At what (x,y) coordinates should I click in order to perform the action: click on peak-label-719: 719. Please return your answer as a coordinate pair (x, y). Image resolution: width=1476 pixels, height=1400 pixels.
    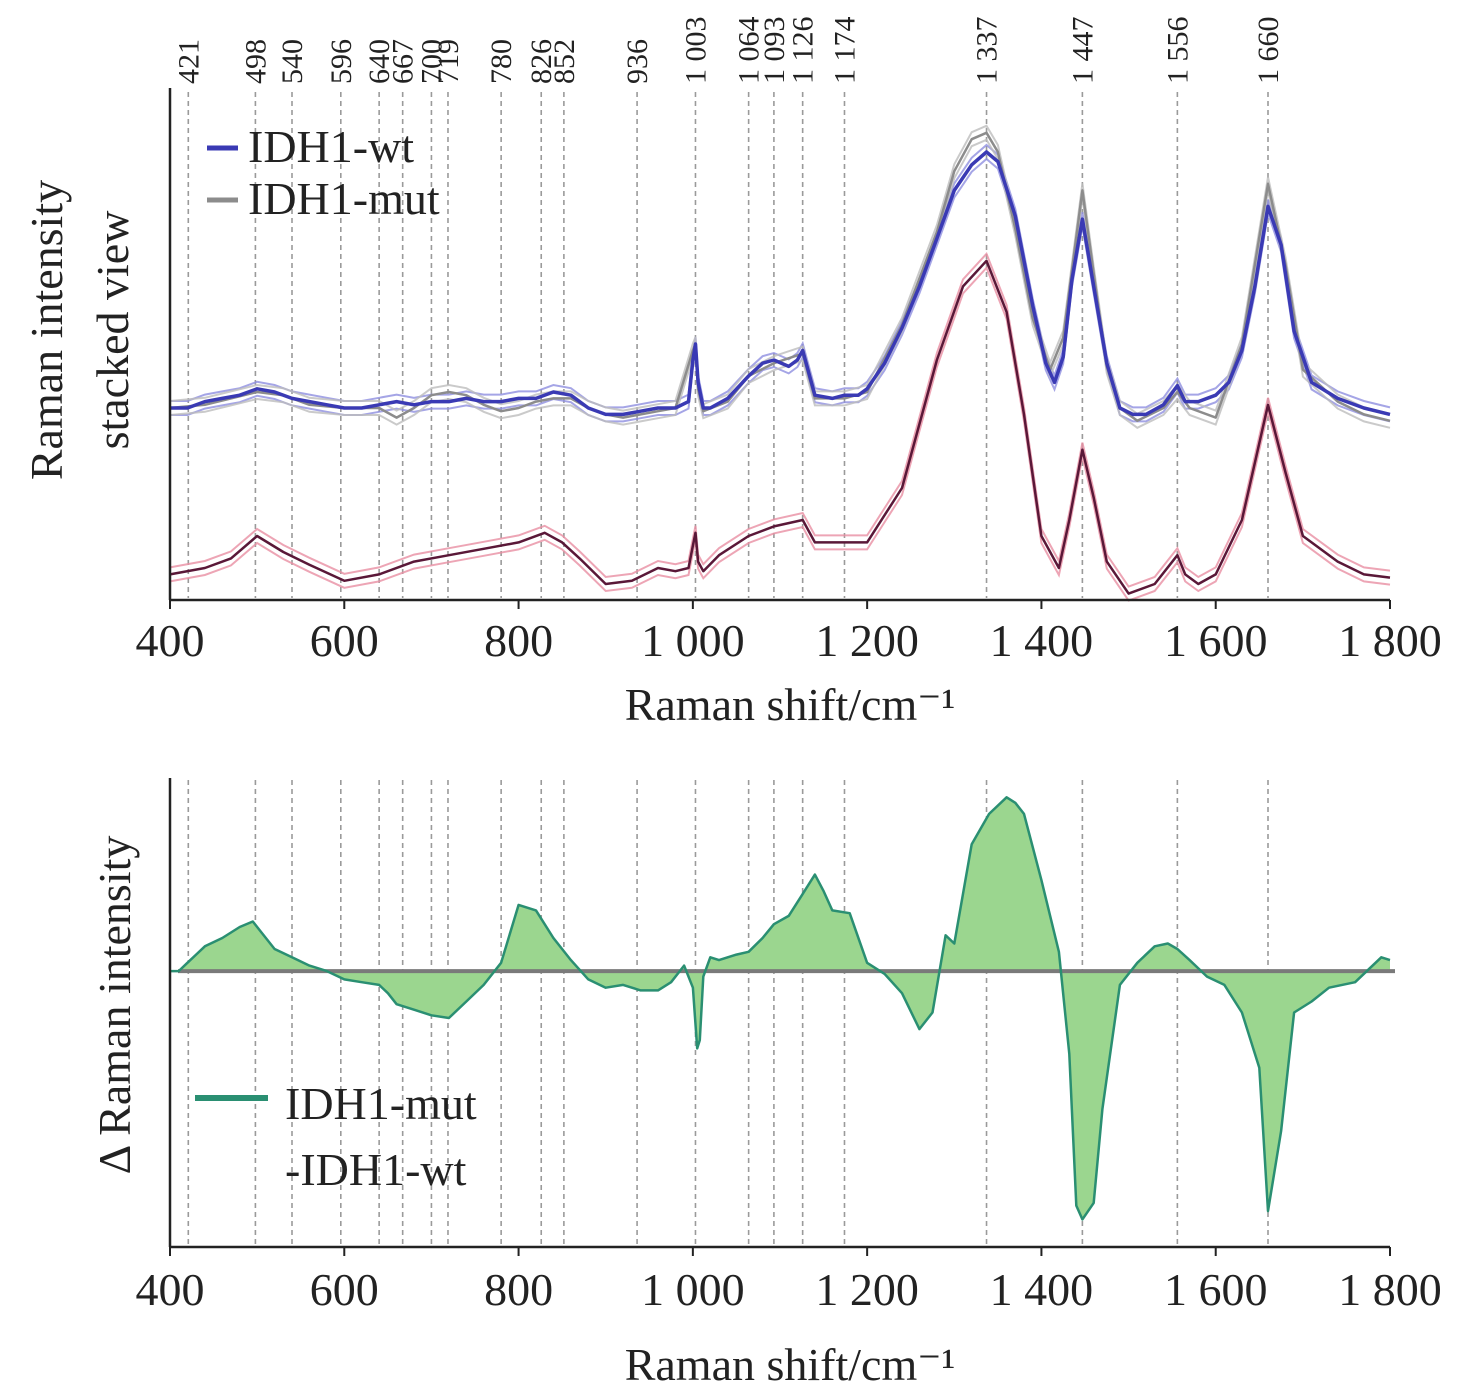
    Looking at the image, I should click on (448, 61).